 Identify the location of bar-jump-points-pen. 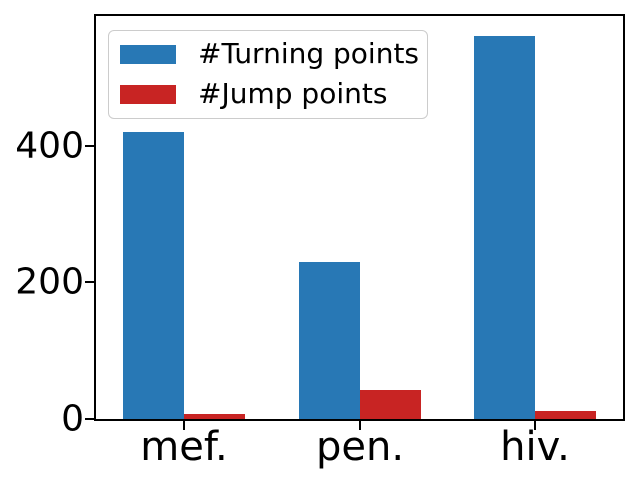
(390, 404).